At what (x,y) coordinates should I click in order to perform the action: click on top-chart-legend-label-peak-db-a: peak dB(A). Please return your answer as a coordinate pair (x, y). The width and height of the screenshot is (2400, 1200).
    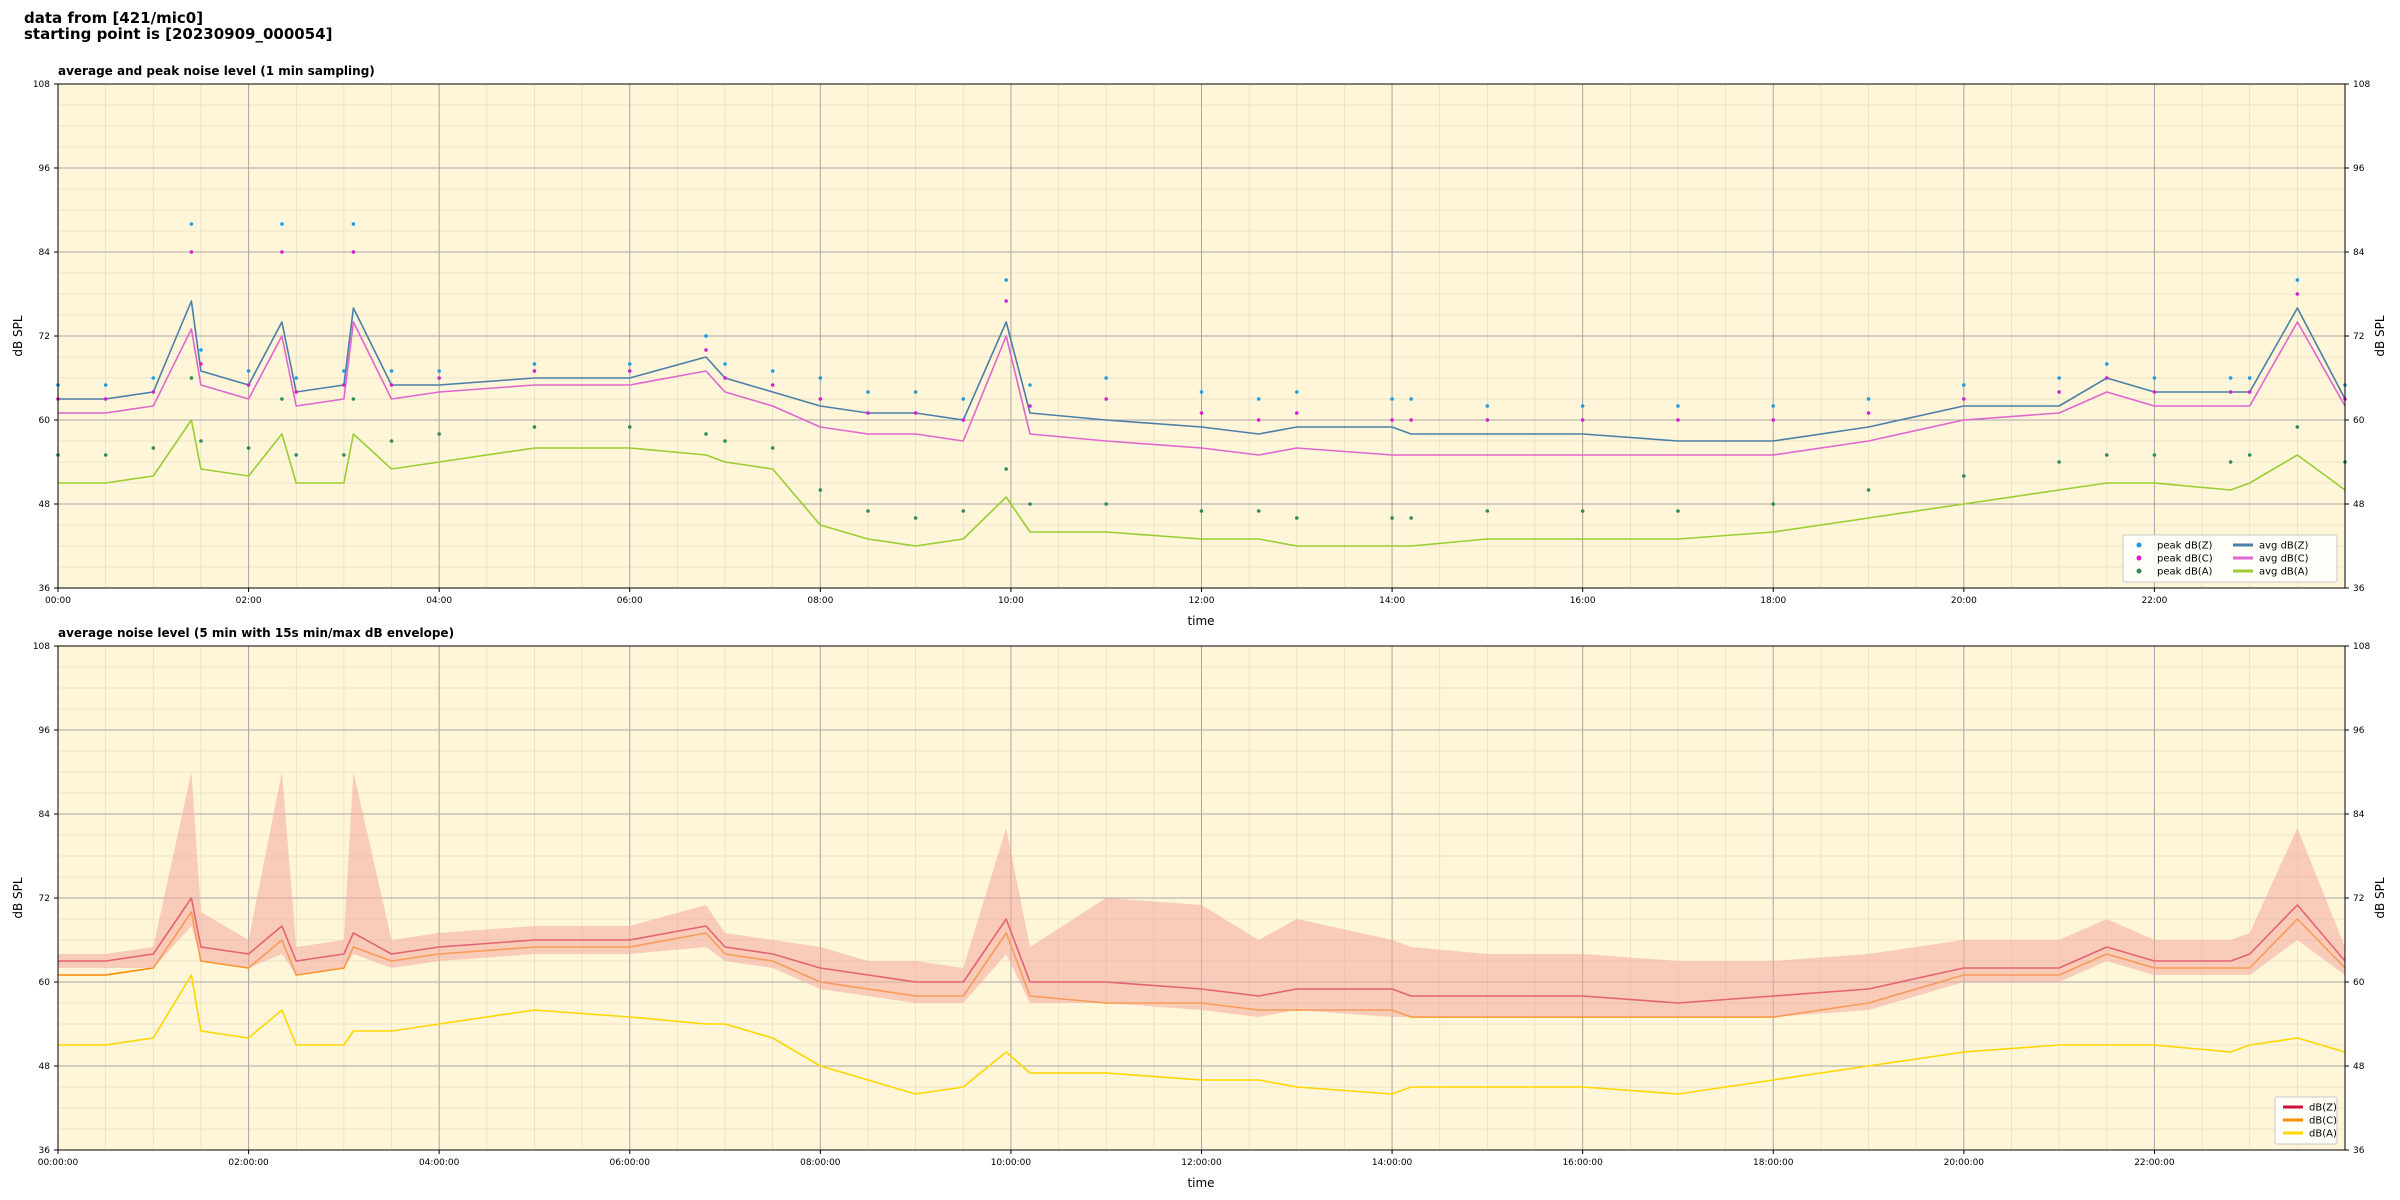
    Looking at the image, I should click on (2185, 572).